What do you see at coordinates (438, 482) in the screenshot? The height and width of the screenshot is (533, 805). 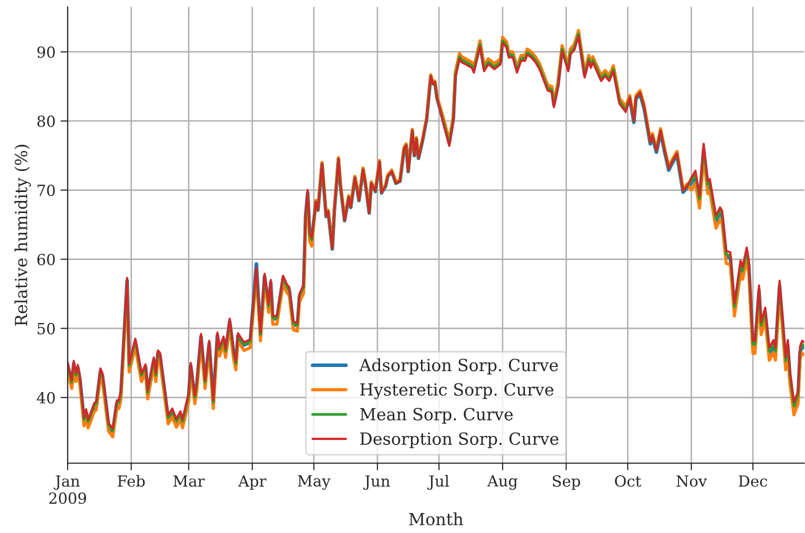 I see `x-tick-label: Jul` at bounding box center [438, 482].